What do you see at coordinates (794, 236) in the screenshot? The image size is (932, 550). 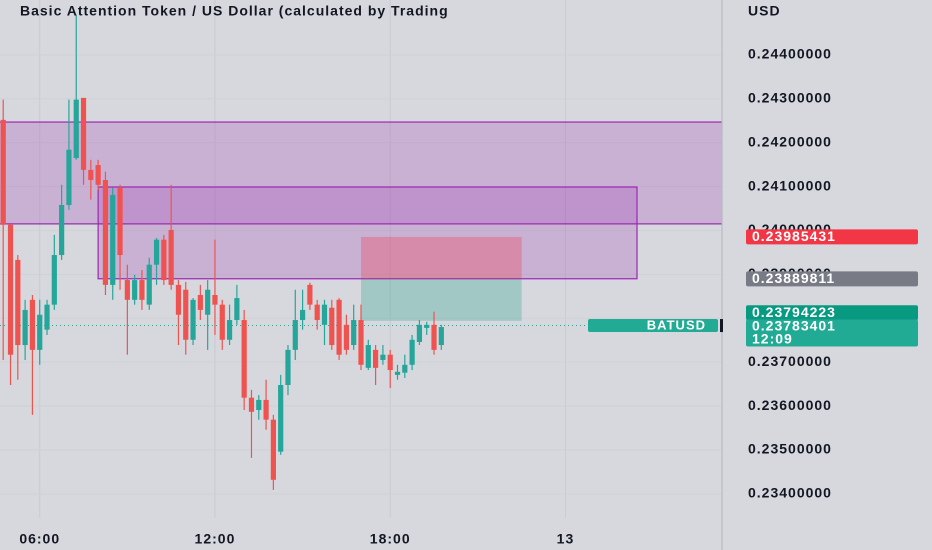 I see `stop-price-label: 0.23985431` at bounding box center [794, 236].